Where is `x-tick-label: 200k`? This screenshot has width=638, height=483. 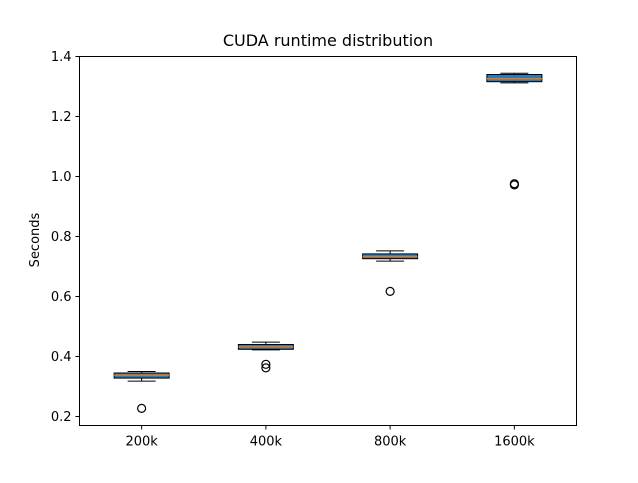
x-tick-label: 200k is located at coordinates (141, 442).